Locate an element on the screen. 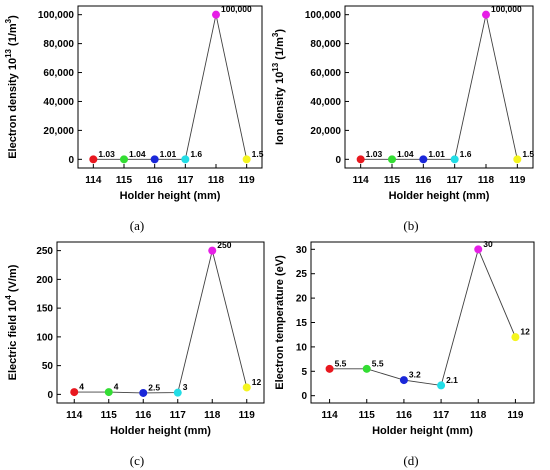 The width and height of the screenshot is (550, 470). electron-temperature-y-tick-label: 20 is located at coordinates (302, 299).